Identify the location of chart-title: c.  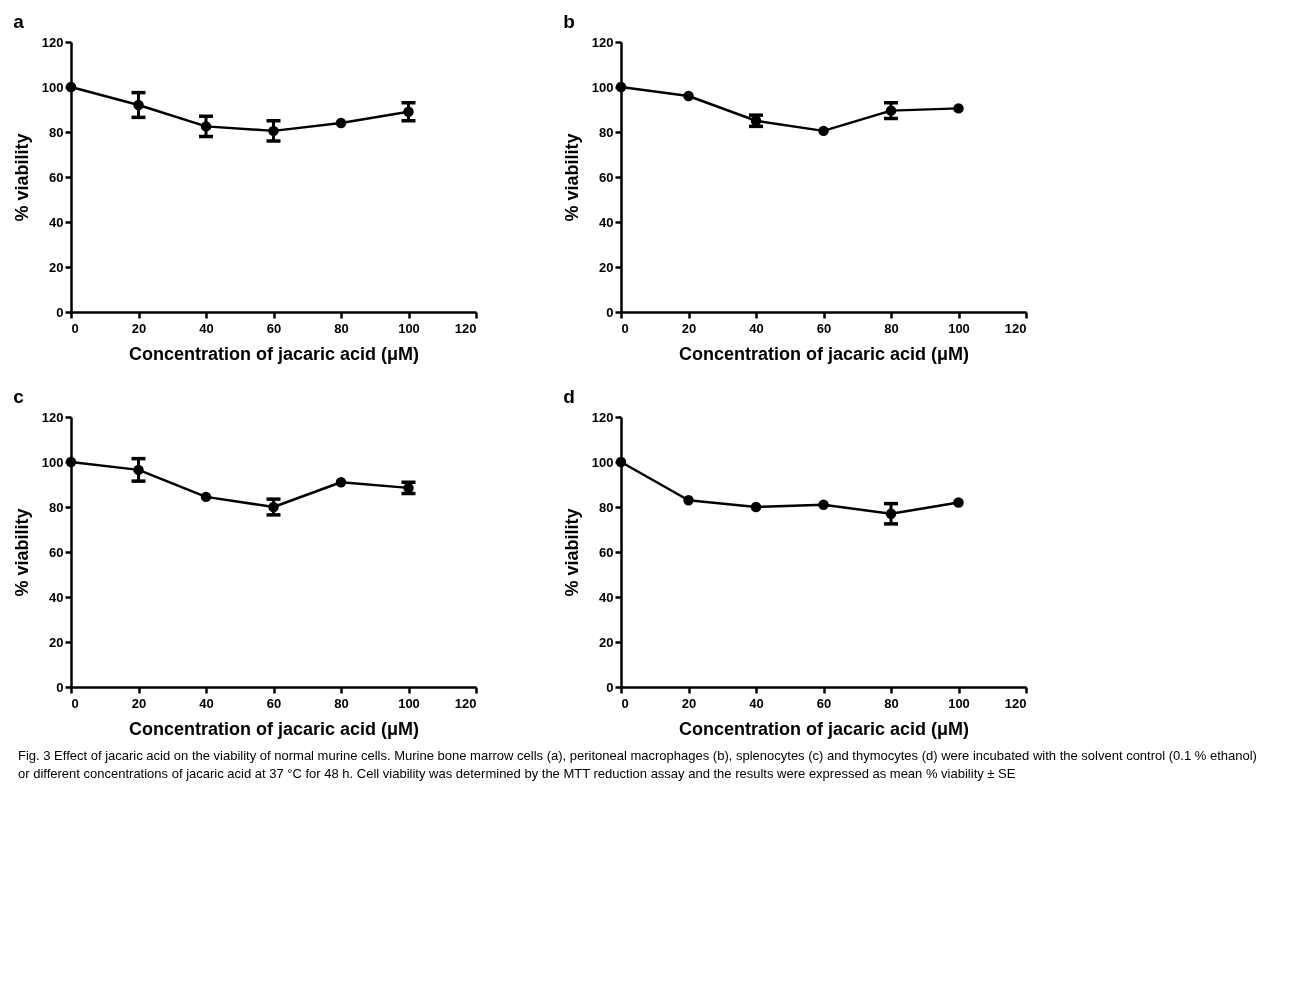
(19, 396).